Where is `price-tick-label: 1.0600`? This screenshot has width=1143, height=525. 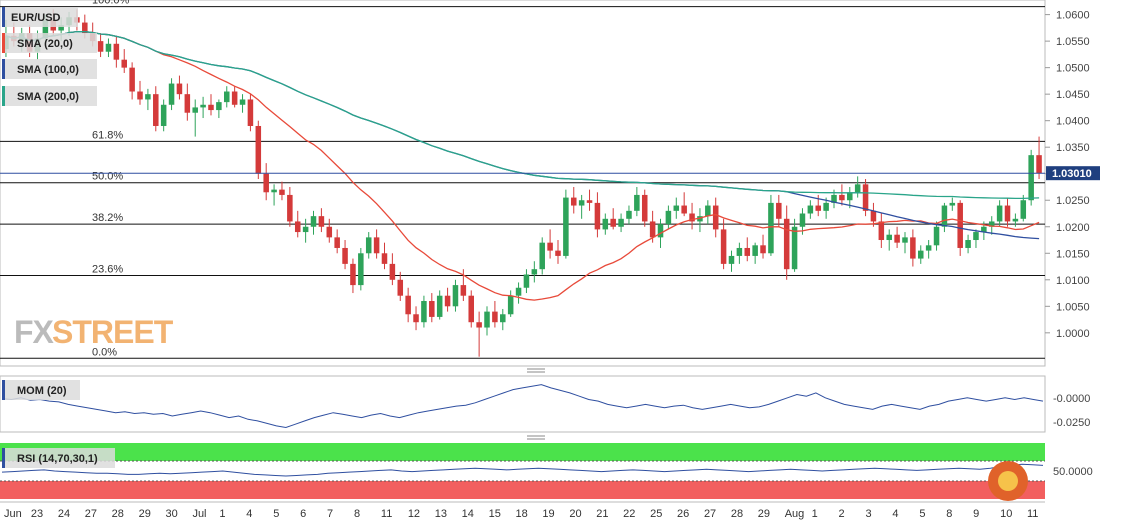
price-tick-label: 1.0600 is located at coordinates (1073, 16).